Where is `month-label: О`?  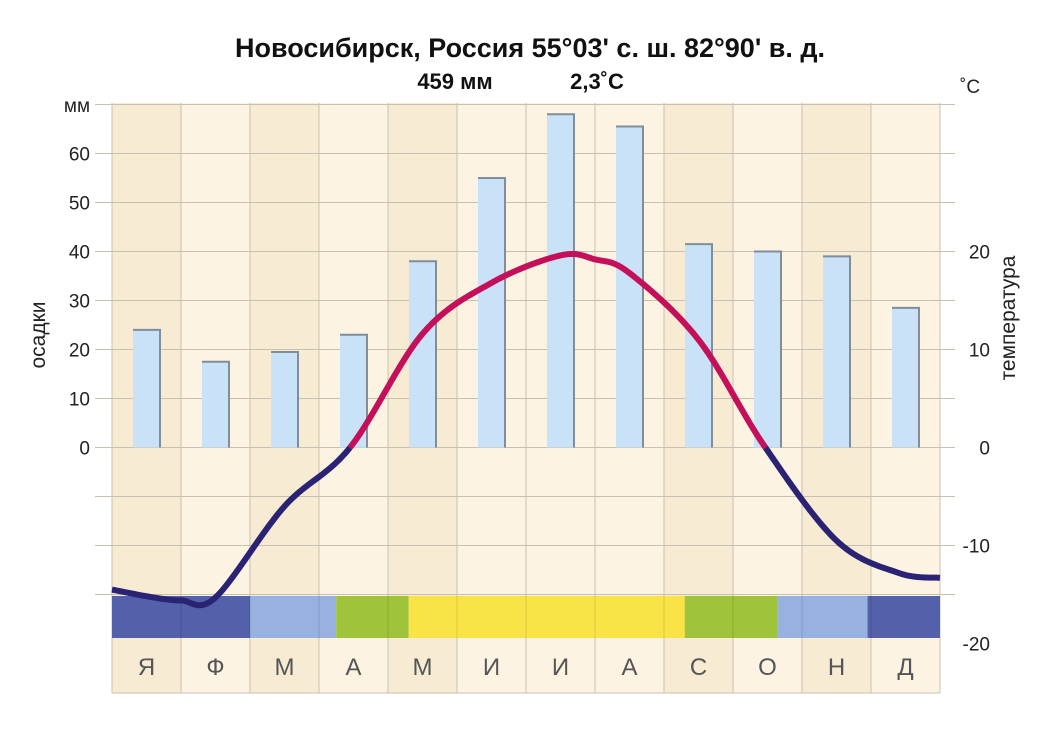 month-label: О is located at coordinates (767, 667).